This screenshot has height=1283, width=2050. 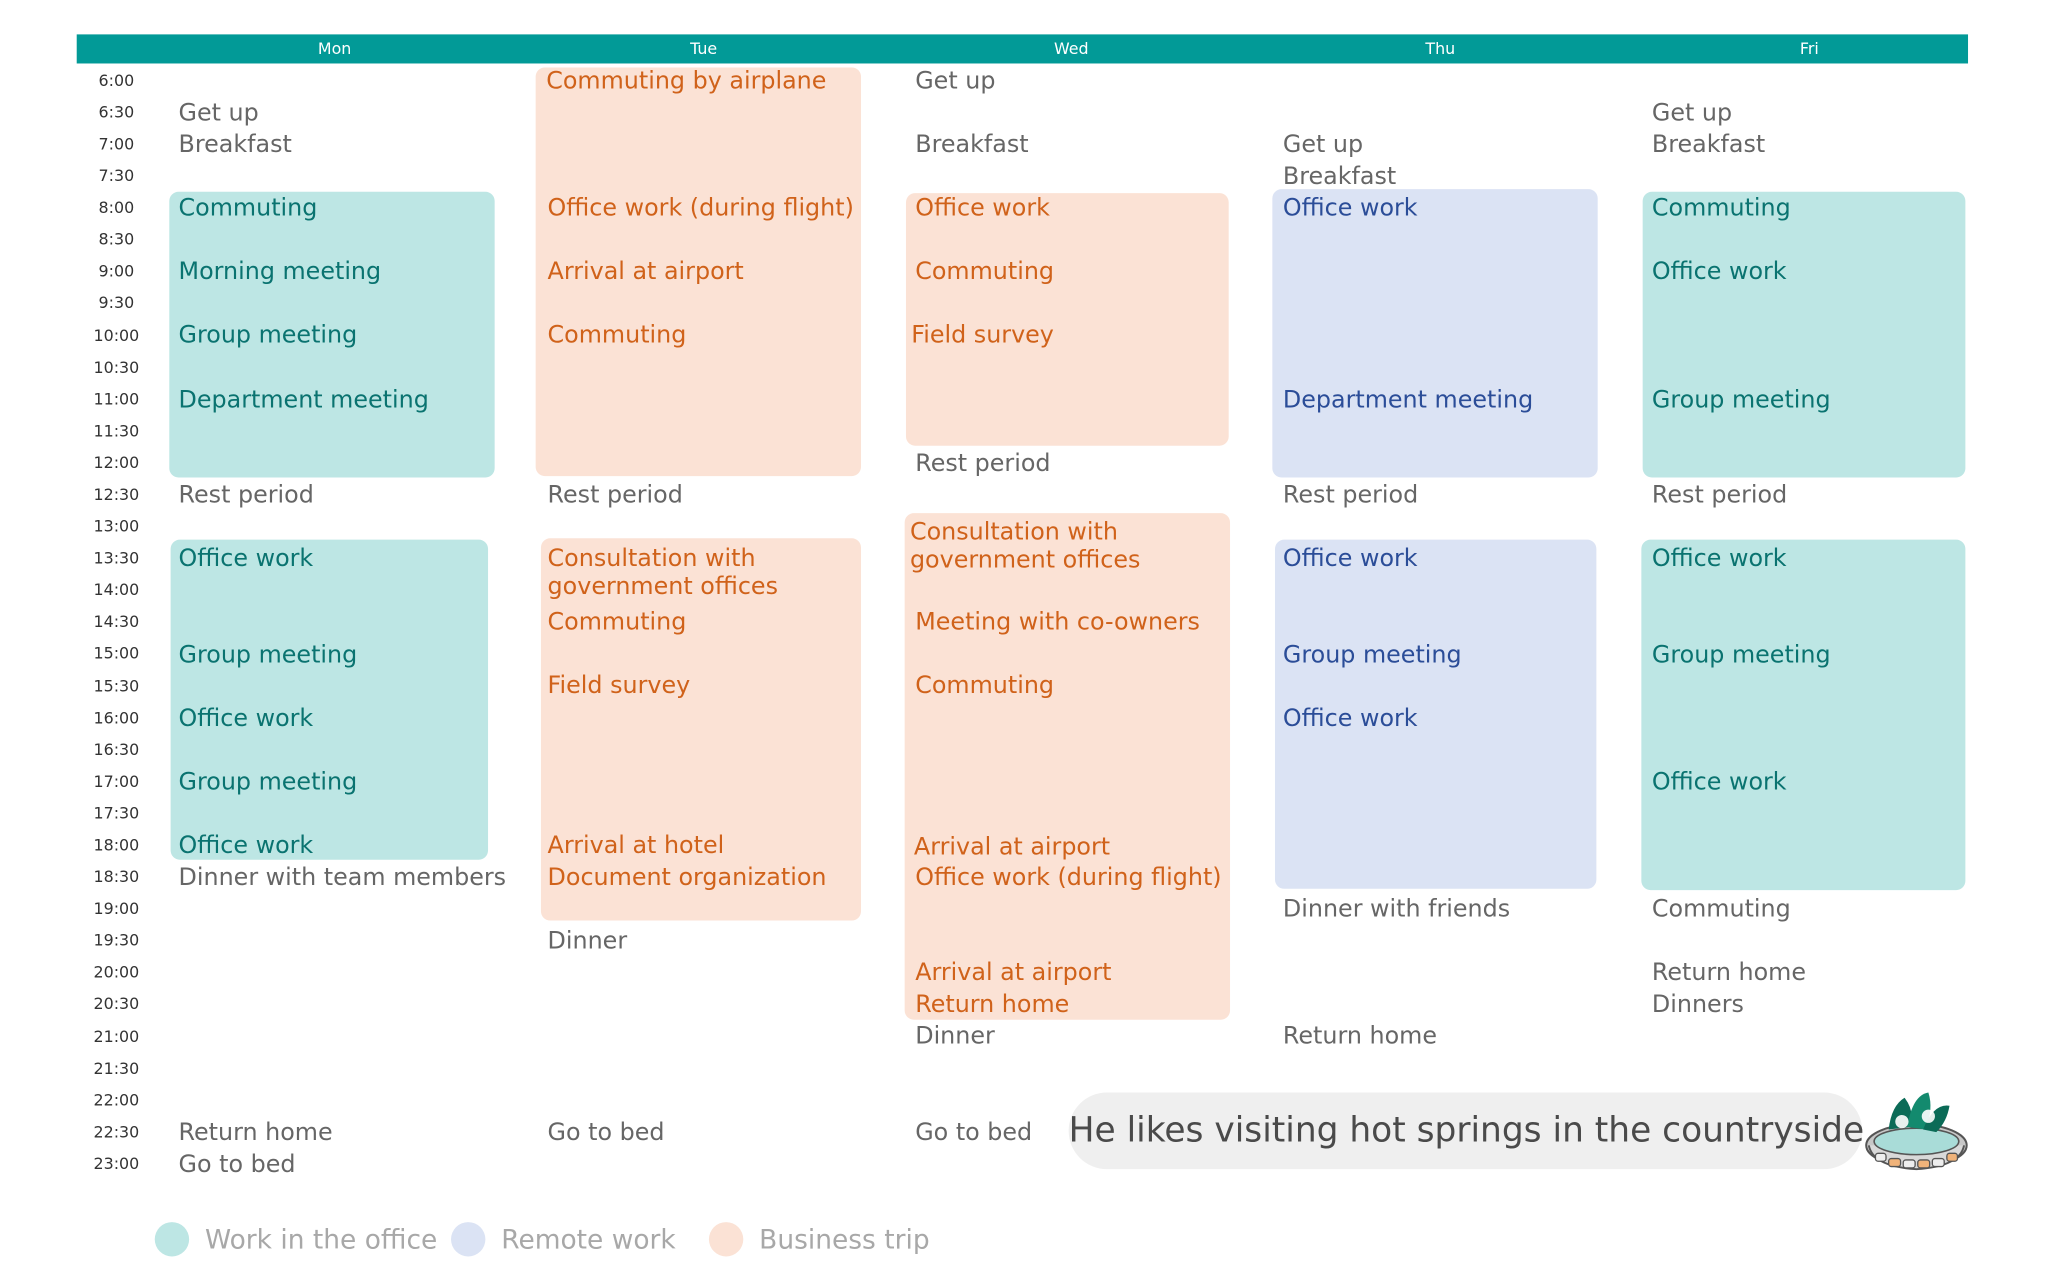 What do you see at coordinates (645, 271) in the screenshot?
I see `event-tue-arrival-airport: Arrival at airport` at bounding box center [645, 271].